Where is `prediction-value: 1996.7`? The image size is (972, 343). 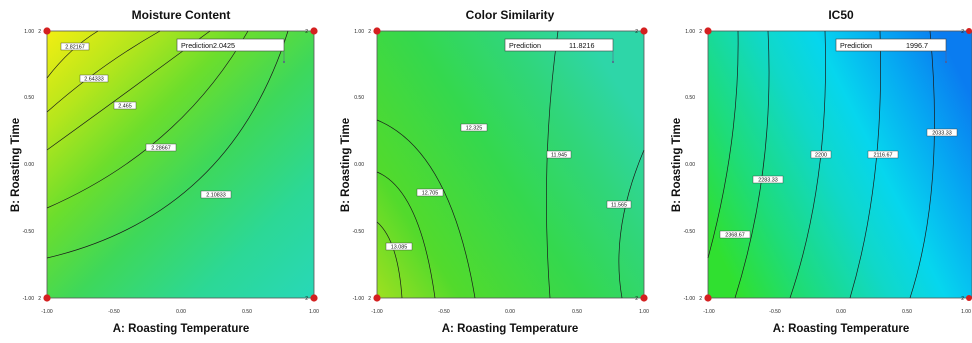 prediction-value: 1996.7 is located at coordinates (917, 45).